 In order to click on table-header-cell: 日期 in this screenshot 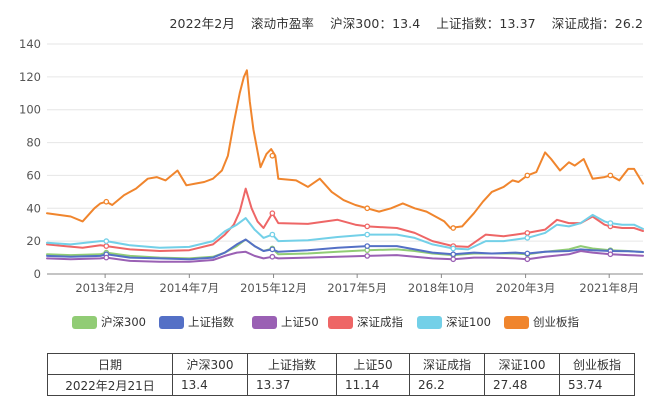, I will do `click(110, 364)`.